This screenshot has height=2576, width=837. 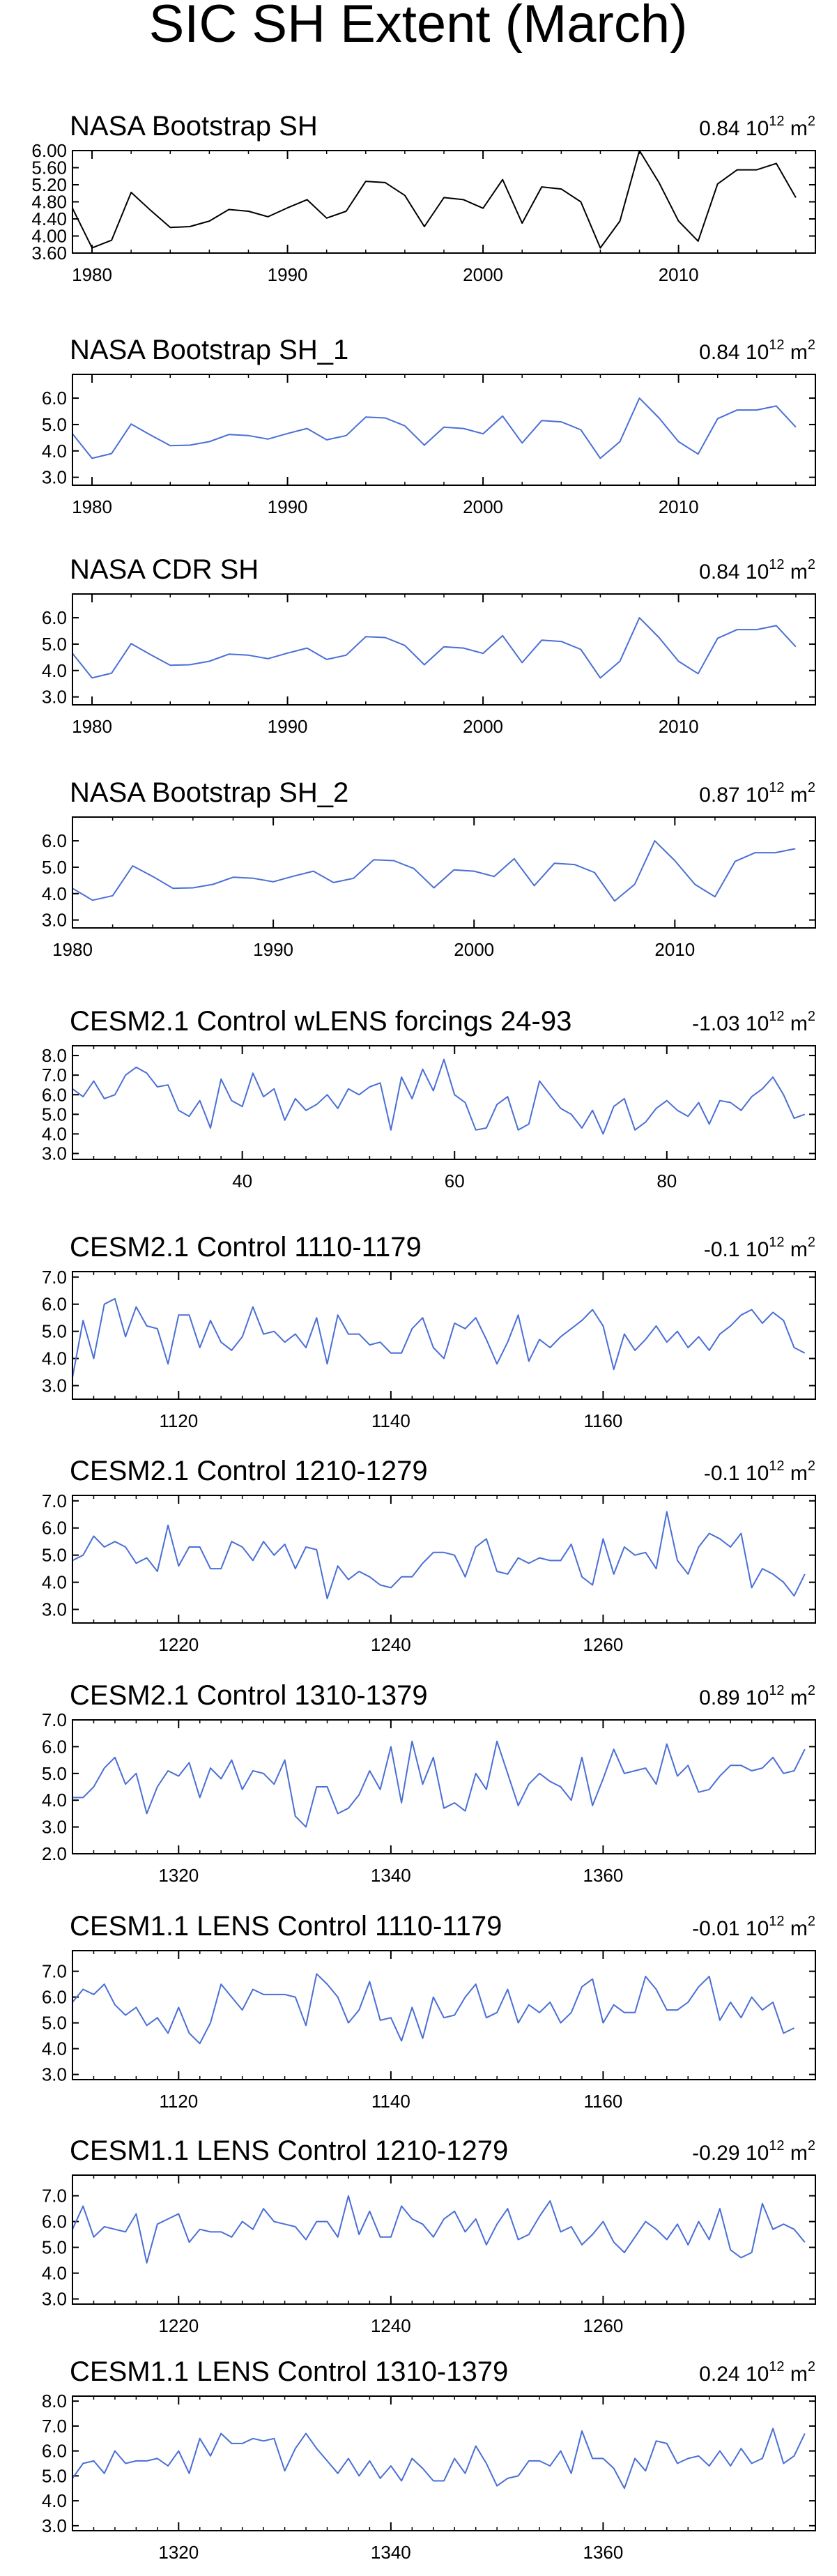 I want to click on stat-value: -0.1, so click(x=722, y=1249).